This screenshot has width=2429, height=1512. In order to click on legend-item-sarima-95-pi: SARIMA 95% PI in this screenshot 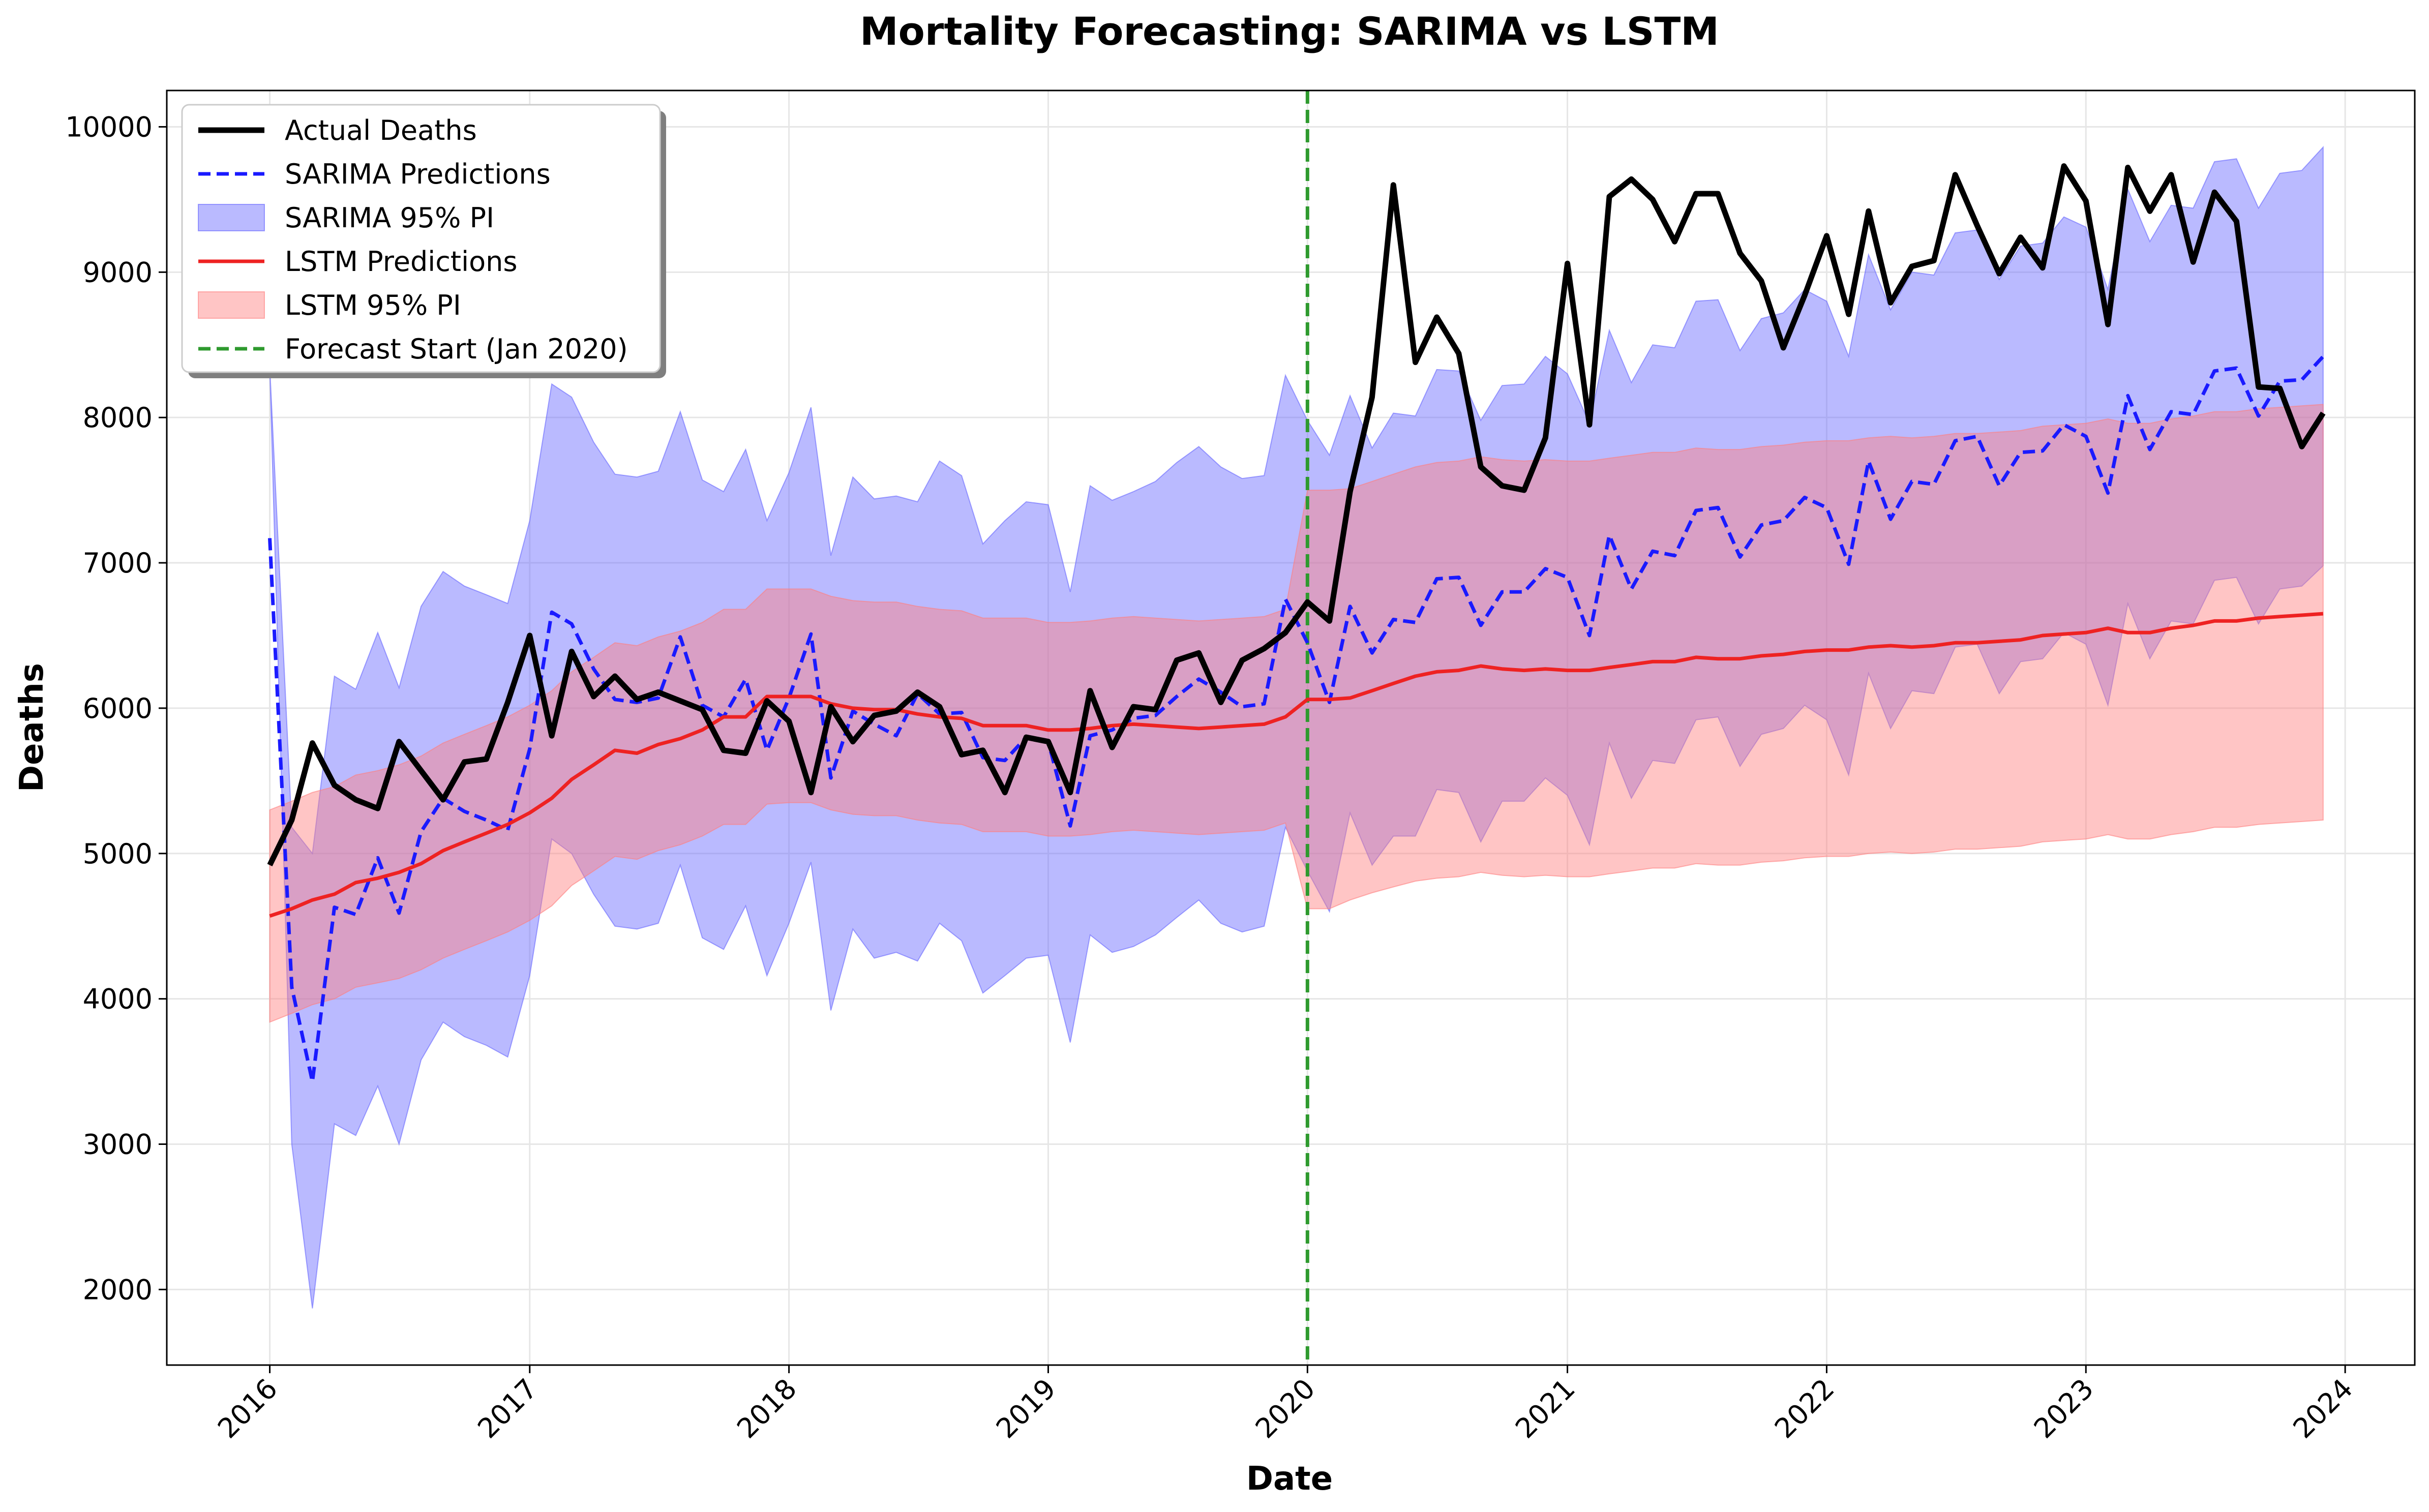, I will do `click(346, 218)`.